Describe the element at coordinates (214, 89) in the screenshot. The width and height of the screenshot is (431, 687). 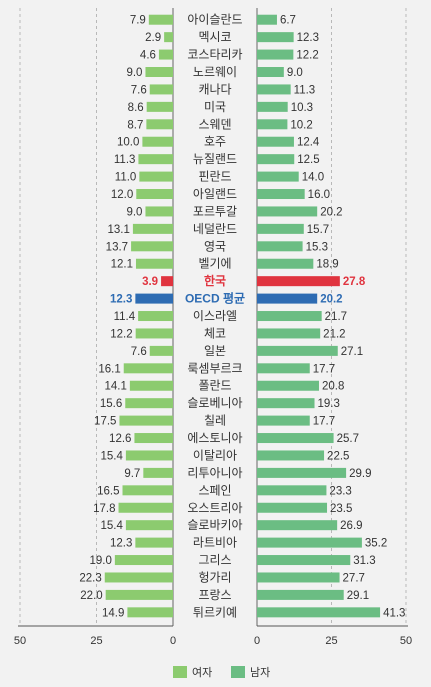
I see `category-label: 캐나다` at that location.